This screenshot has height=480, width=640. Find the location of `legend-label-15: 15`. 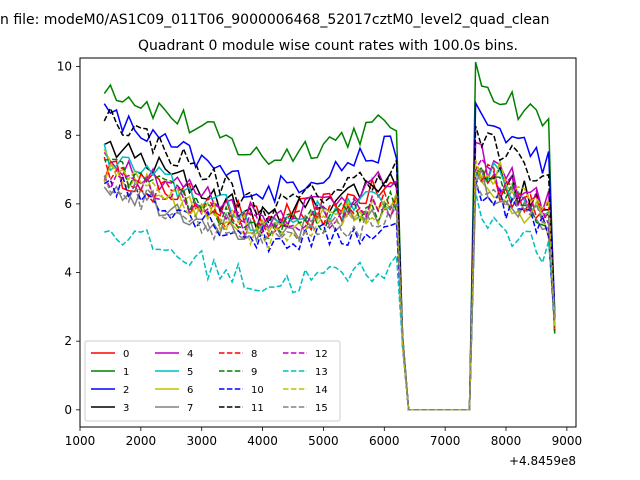

legend-label-15: 15 is located at coordinates (321, 408).